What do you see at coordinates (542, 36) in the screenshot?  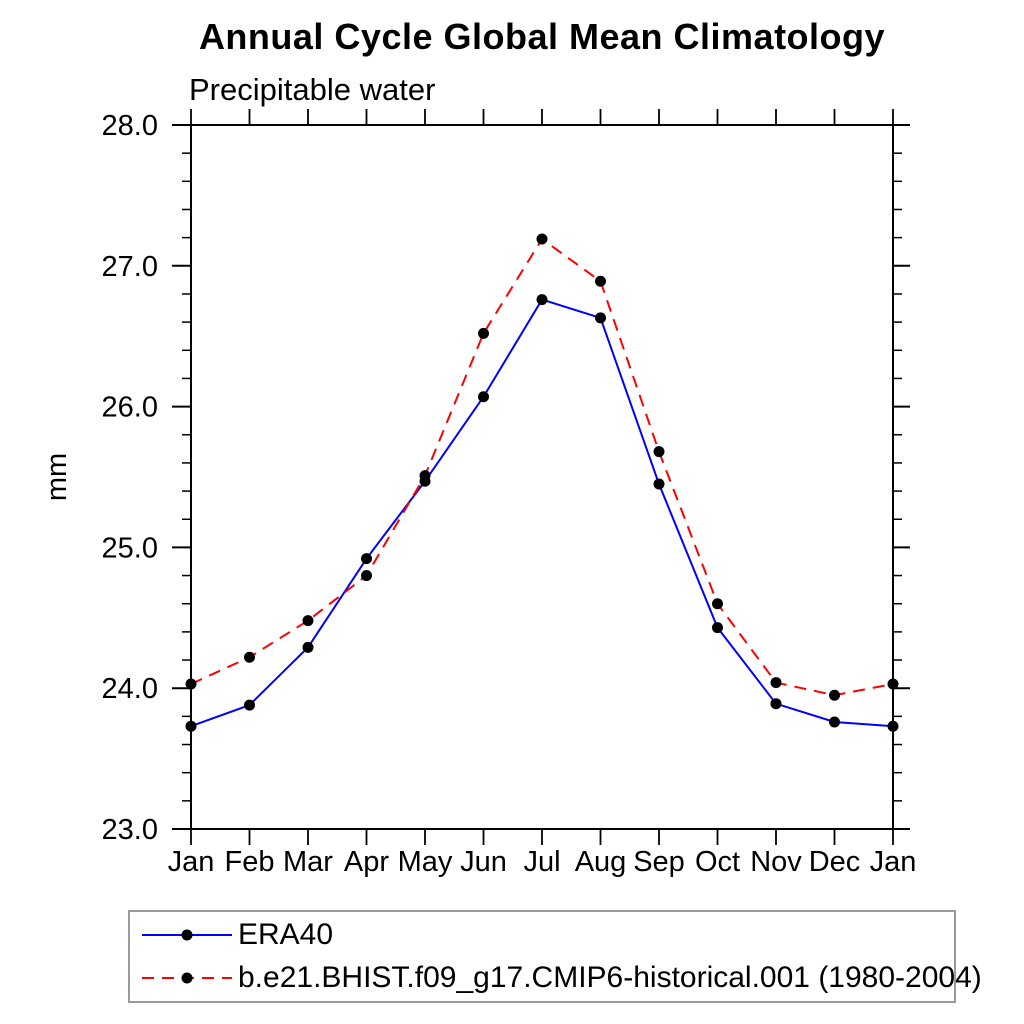 I see `chart-title: Annual Cycle Global Mean Climatology` at bounding box center [542, 36].